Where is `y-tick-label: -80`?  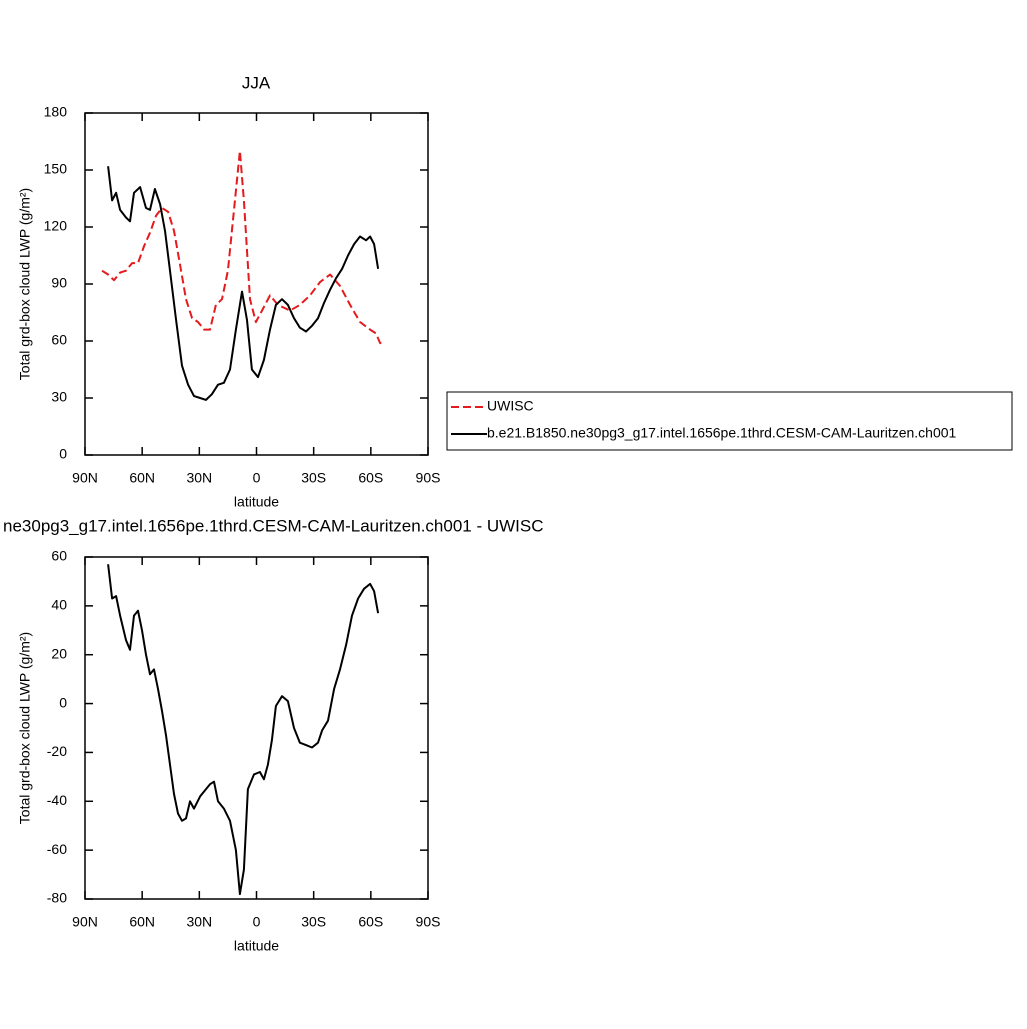
y-tick-label: -80 is located at coordinates (57, 898).